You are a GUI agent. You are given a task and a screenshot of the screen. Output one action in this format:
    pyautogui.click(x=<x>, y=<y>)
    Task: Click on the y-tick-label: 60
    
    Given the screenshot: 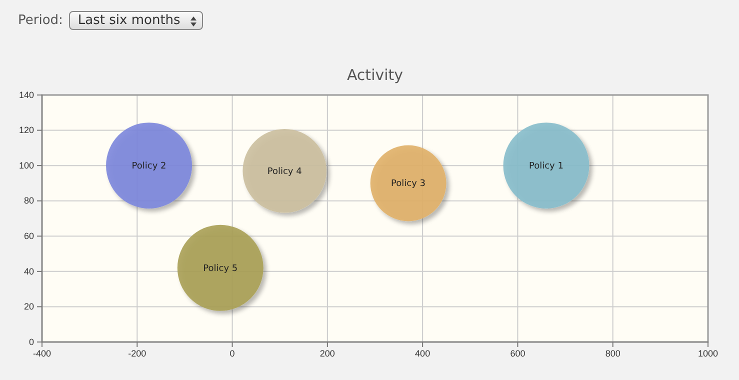 What is the action you would take?
    pyautogui.click(x=29, y=236)
    